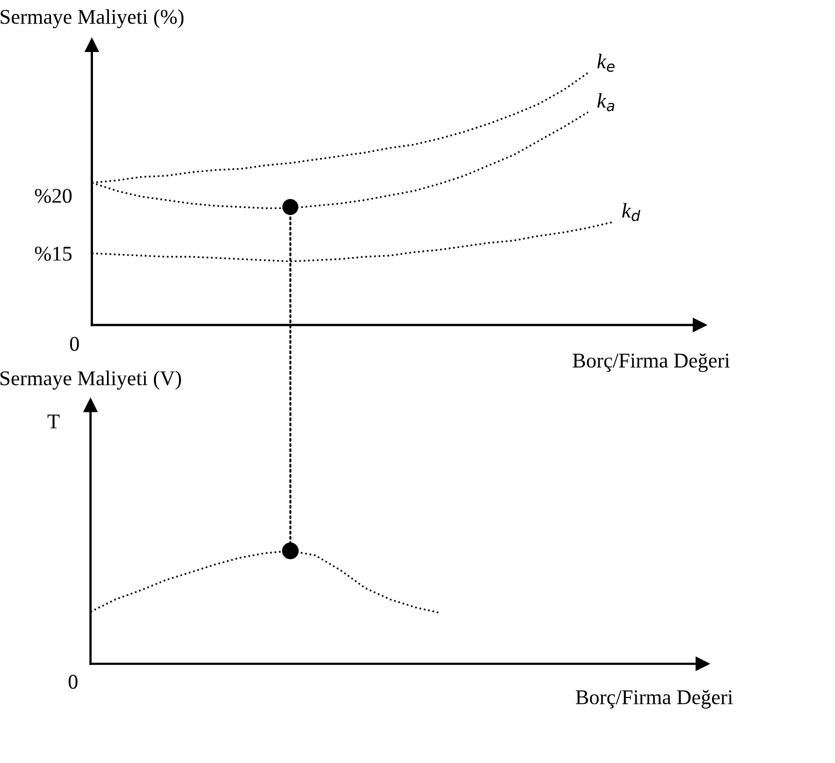 This screenshot has height=763, width=835. Describe the element at coordinates (605, 102) in the screenshot. I see `series-label: k$_{a}$` at that location.